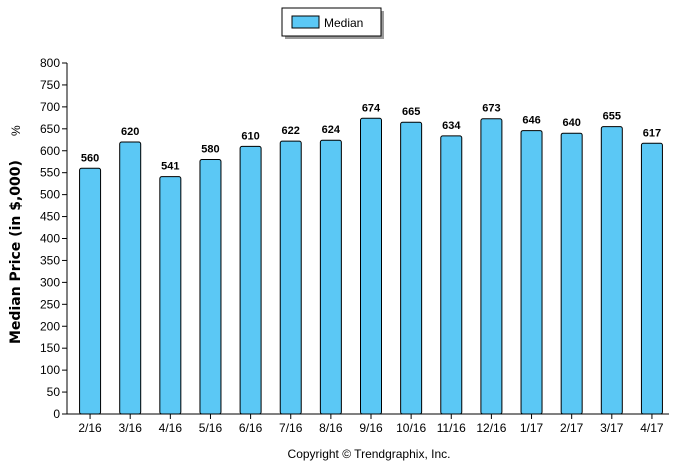 This screenshot has height=470, width=686. Describe the element at coordinates (291, 428) in the screenshot. I see `x-tick-label: 7/16` at that location.